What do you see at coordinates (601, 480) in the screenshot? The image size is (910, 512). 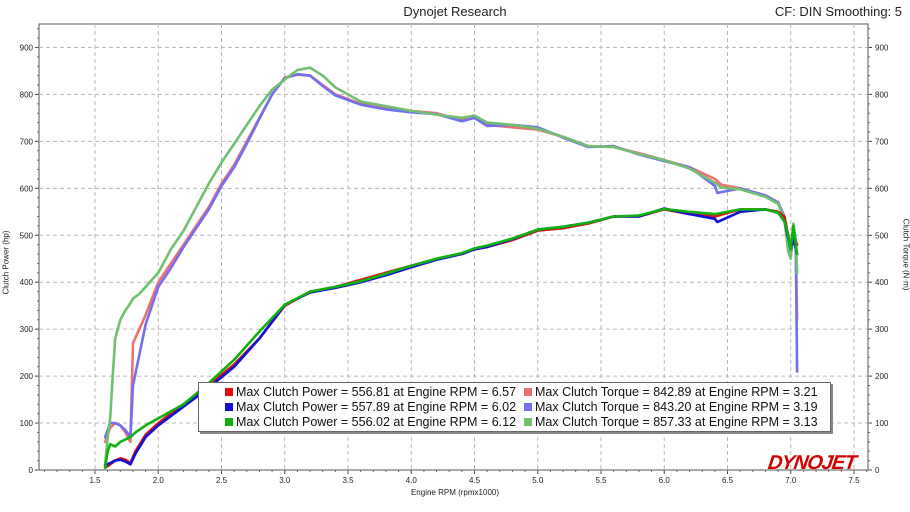 I see `x-tick-label: 5.5` at bounding box center [601, 480].